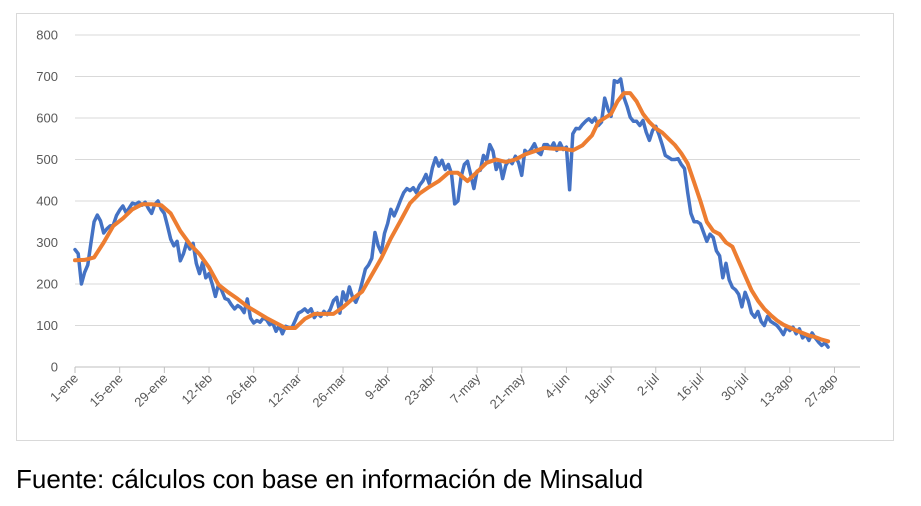 This screenshot has width=921, height=506. Describe the element at coordinates (64, 388) in the screenshot. I see `x-tick-label: 1-ene` at that location.